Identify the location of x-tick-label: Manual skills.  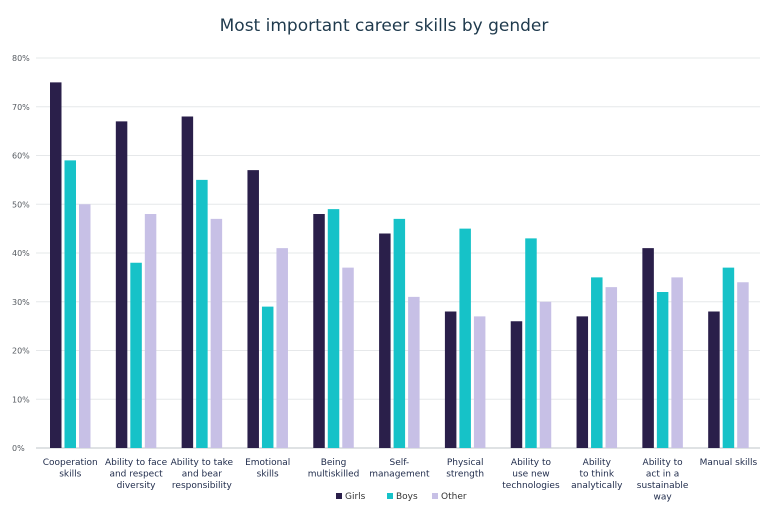
(729, 463).